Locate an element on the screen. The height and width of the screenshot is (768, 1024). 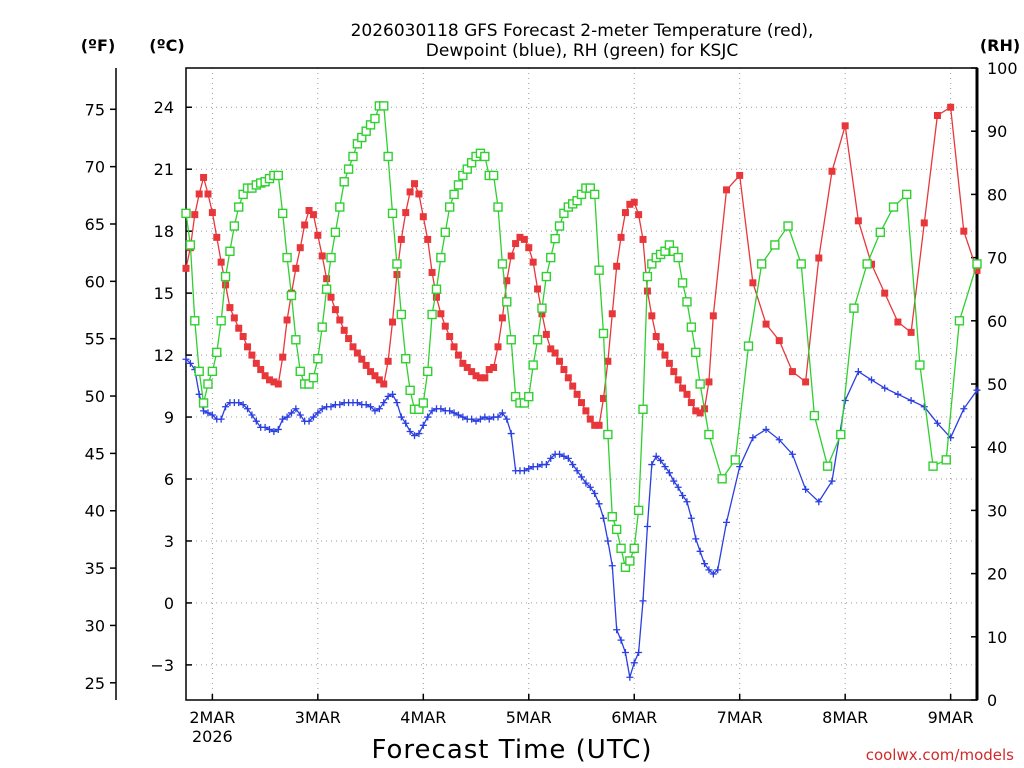
celsius-tick-label: 15 is located at coordinates (164, 293).